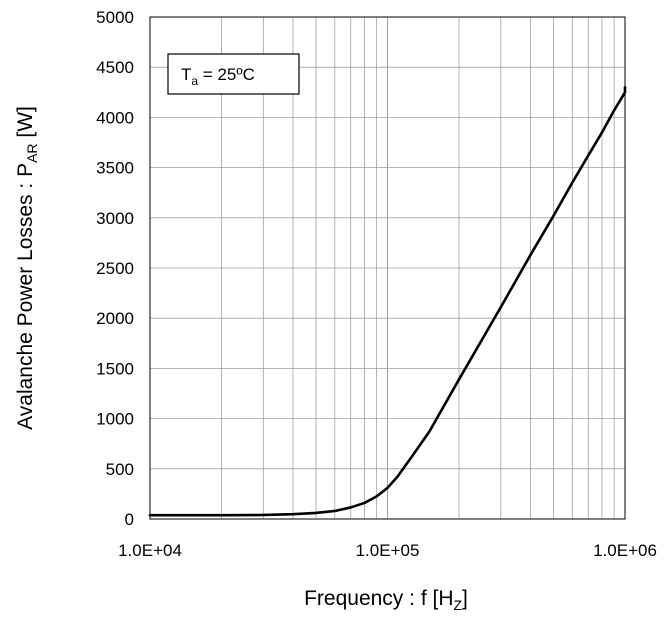 The width and height of the screenshot is (668, 621). What do you see at coordinates (150, 550) in the screenshot?
I see `x-tick-label: 1.0E+04` at bounding box center [150, 550].